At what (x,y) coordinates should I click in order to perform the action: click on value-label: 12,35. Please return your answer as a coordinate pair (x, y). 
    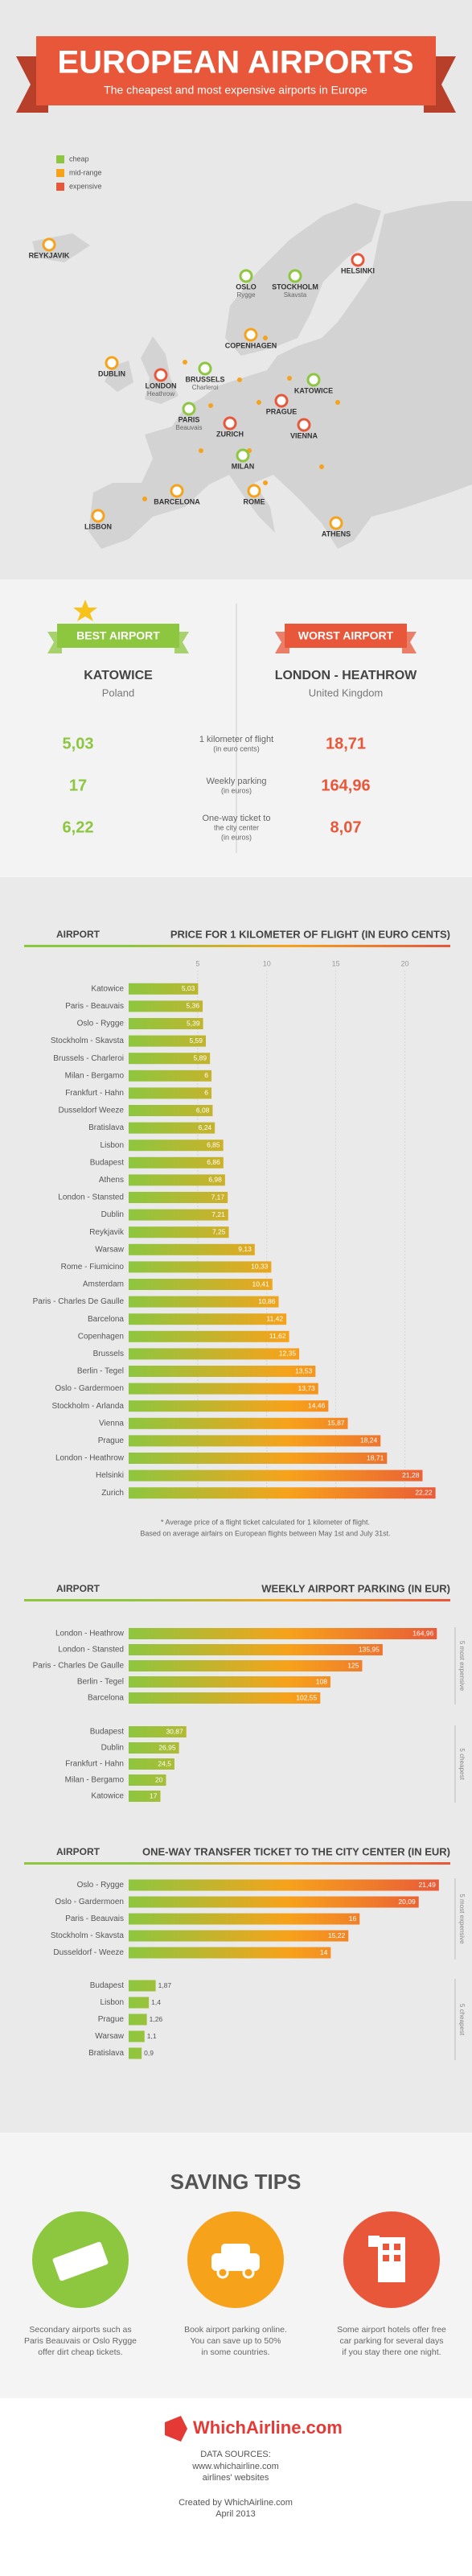
    Looking at the image, I should click on (288, 1354).